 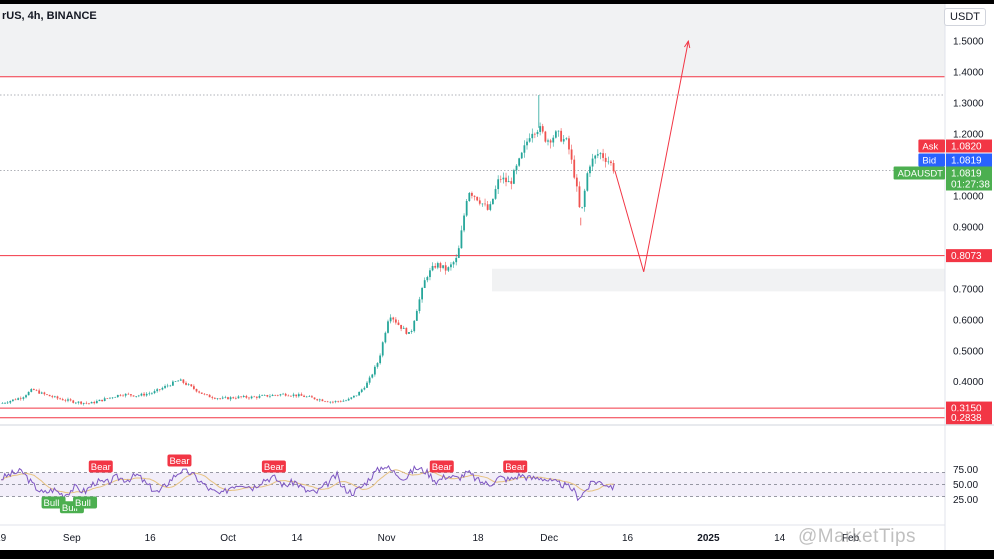 What do you see at coordinates (101, 467) in the screenshot?
I see `signal-label-0: Bear` at bounding box center [101, 467].